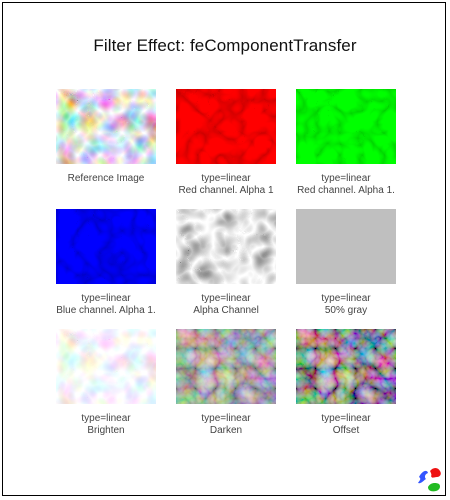 The width and height of the screenshot is (450, 500). I want to click on reference-image, so click(106, 126).